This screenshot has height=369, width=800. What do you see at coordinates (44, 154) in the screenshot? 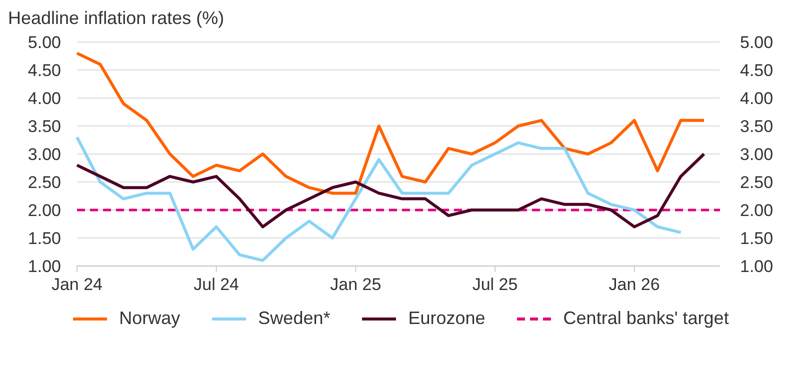
I see `y-tick-label: 3.00` at bounding box center [44, 154].